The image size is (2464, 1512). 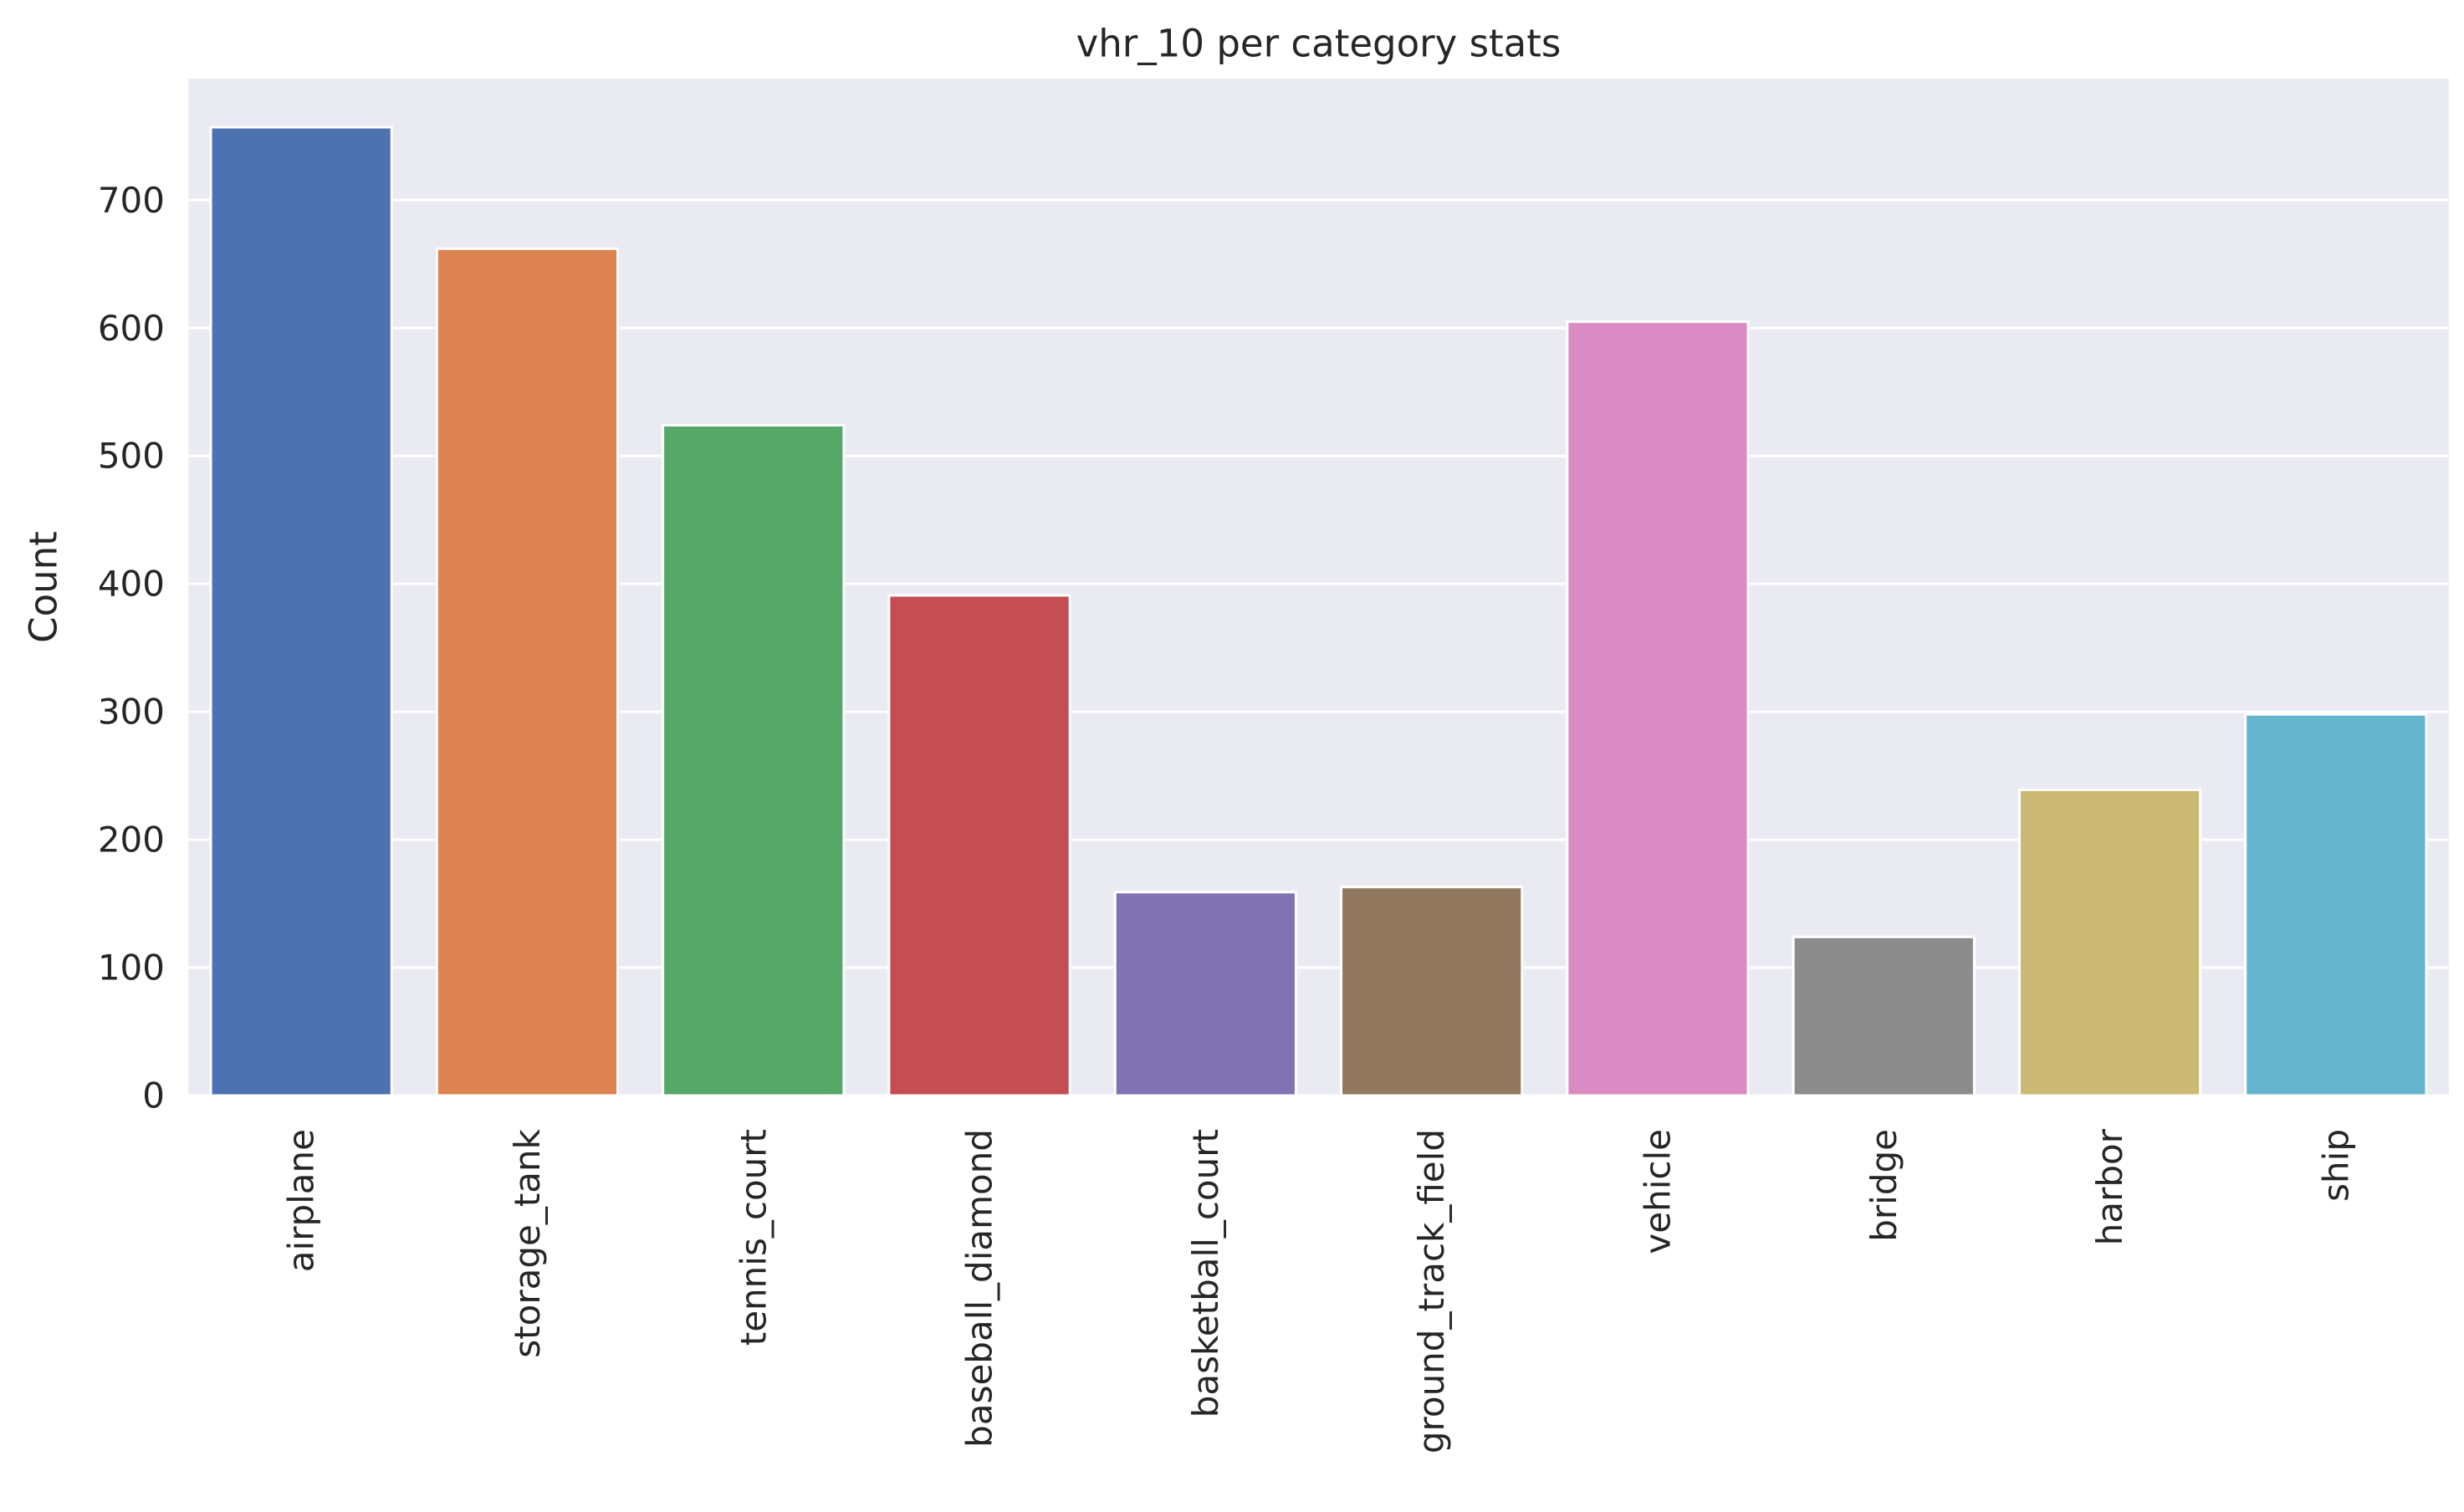 What do you see at coordinates (1883, 1185) in the screenshot?
I see `x-tick-label: bridge` at bounding box center [1883, 1185].